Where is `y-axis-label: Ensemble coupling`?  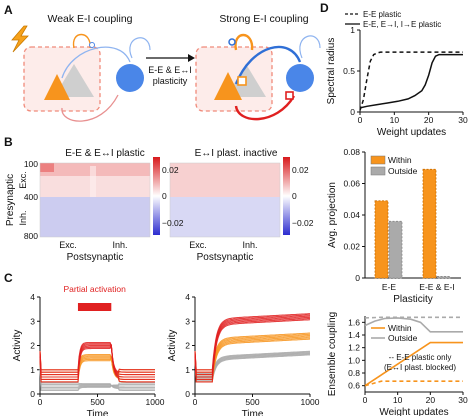 y-axis-label: Ensemble coupling is located at coordinates (332, 354).